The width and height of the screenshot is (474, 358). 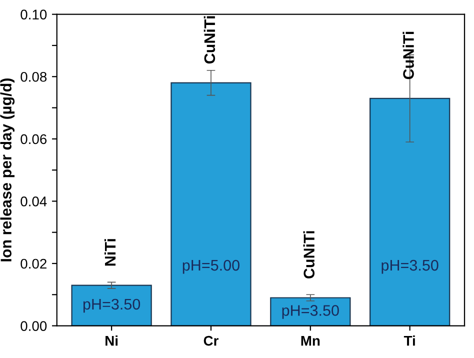 What do you see at coordinates (211, 267) in the screenshot?
I see `annotation: pH=5.00` at bounding box center [211, 267].